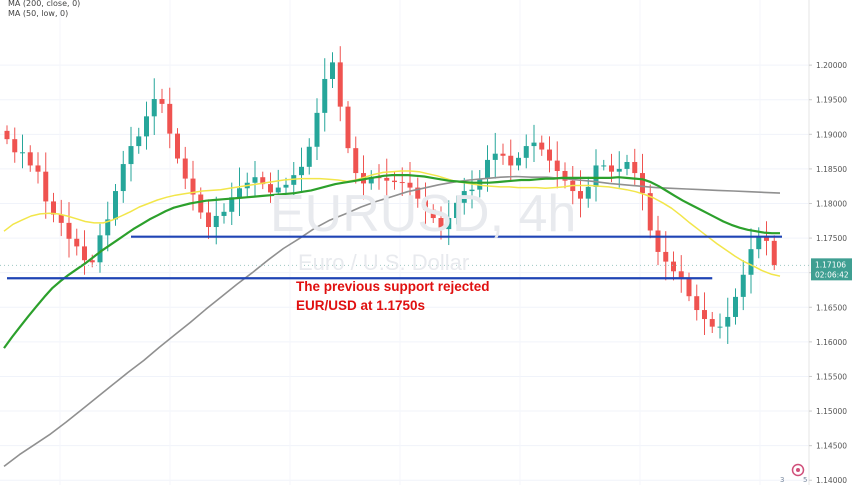  I want to click on y-tick-label: 1.20000, so click(831, 65).